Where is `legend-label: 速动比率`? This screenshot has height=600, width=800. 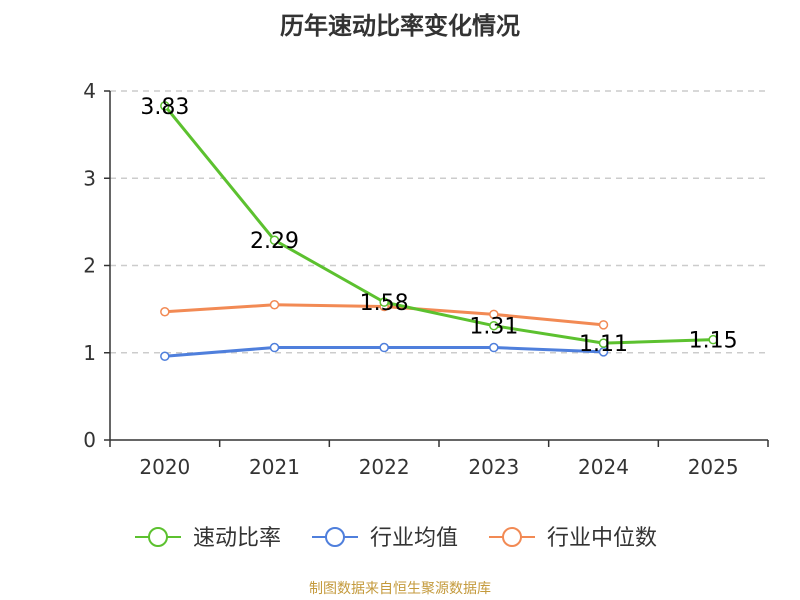
legend-label: 速动比率 is located at coordinates (237, 538).